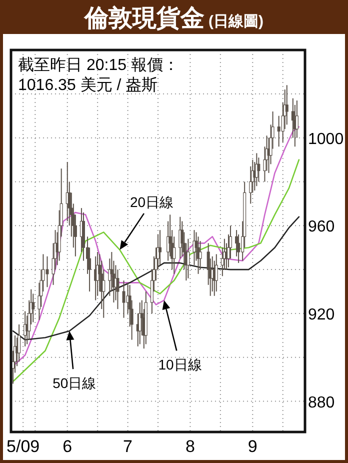 The width and height of the screenshot is (348, 463). What do you see at coordinates (326, 139) in the screenshot?
I see `y-tick-label: 1000` at bounding box center [326, 139].